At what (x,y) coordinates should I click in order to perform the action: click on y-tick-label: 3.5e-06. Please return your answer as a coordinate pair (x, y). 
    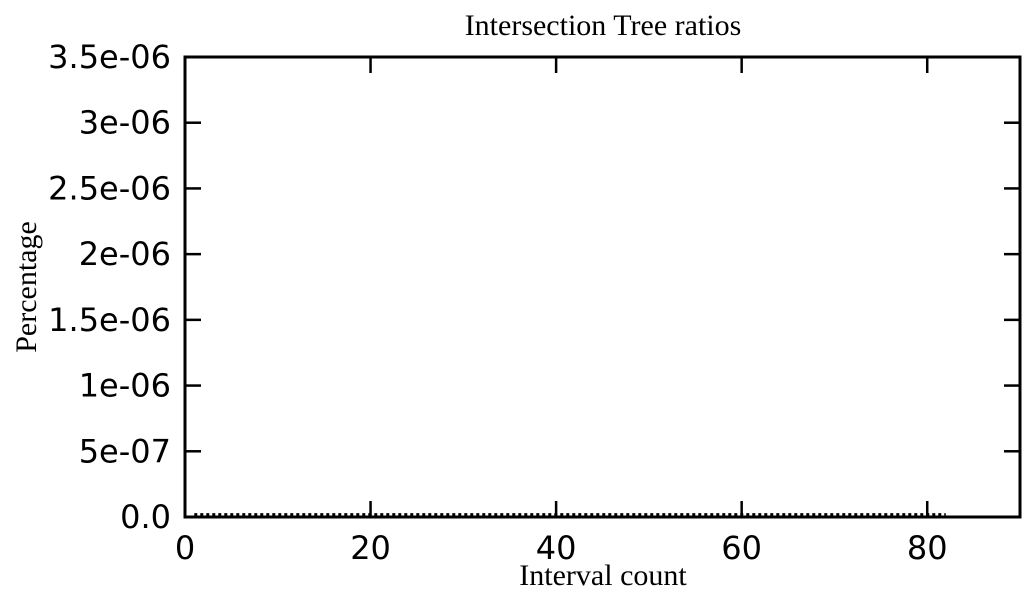
    Looking at the image, I should click on (109, 57).